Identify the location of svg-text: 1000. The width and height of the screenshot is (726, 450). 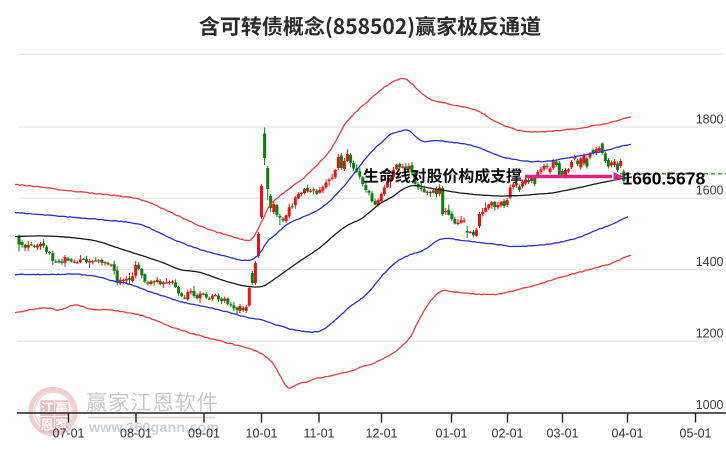
(710, 405).